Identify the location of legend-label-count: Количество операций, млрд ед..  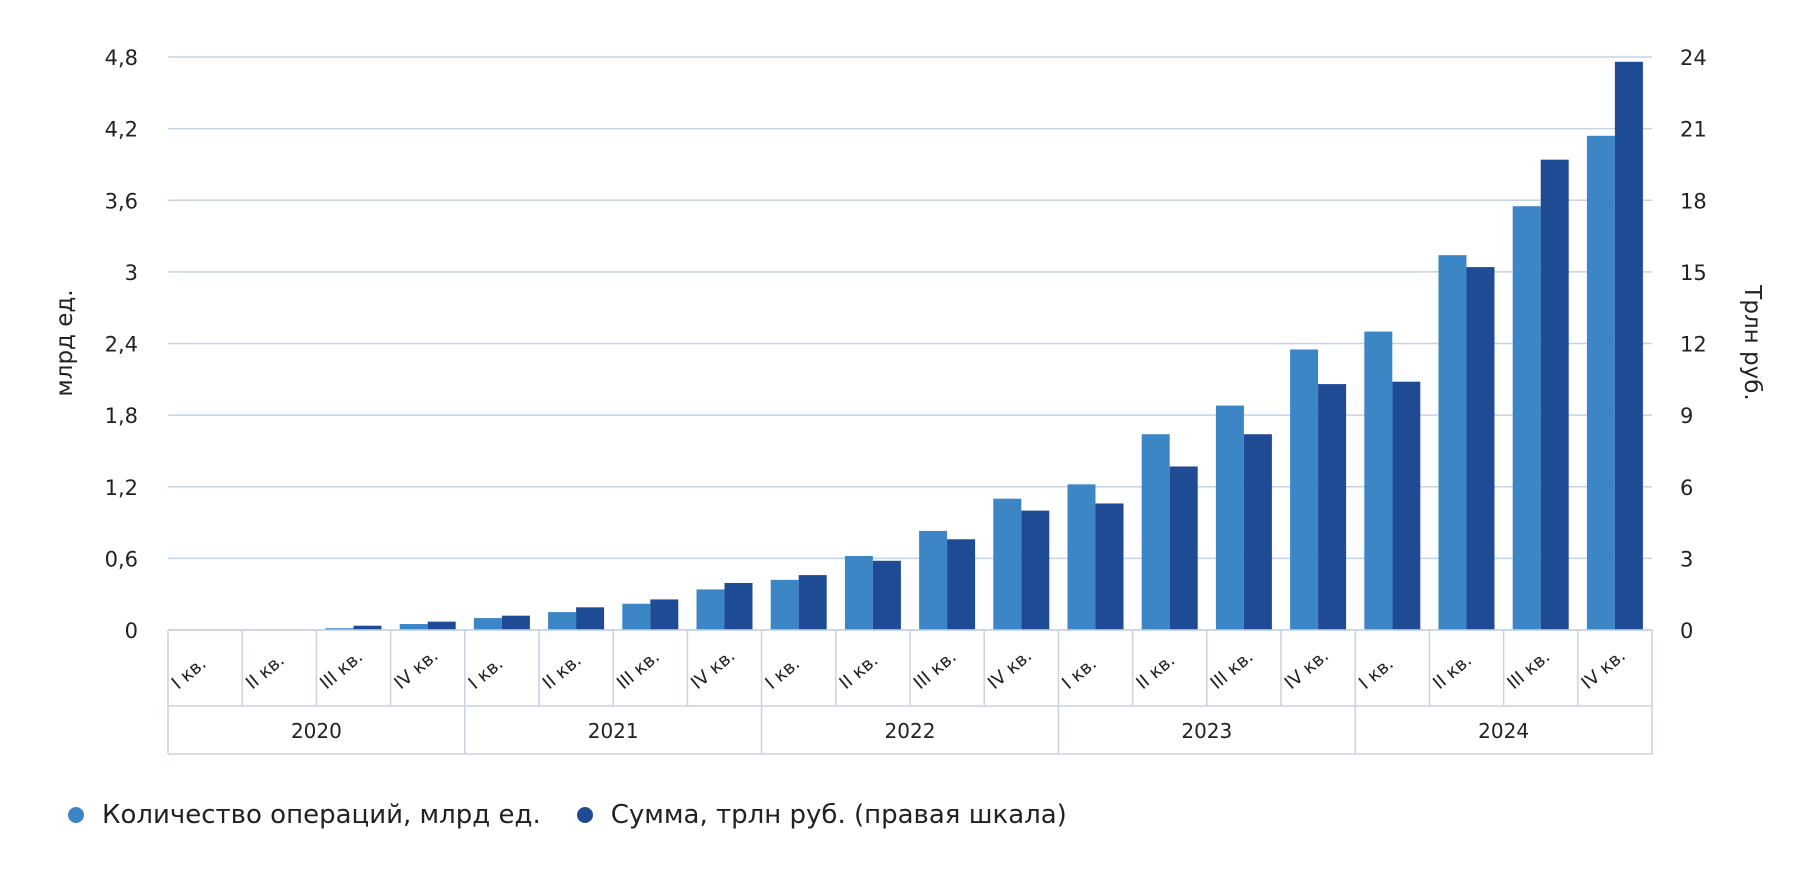
(321, 815).